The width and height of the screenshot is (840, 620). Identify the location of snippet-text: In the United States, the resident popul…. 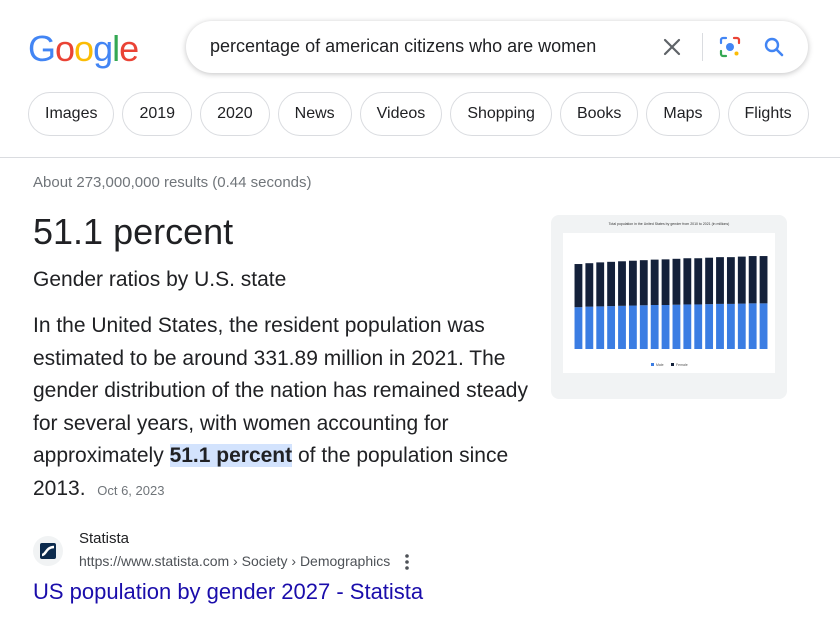
(280, 390).